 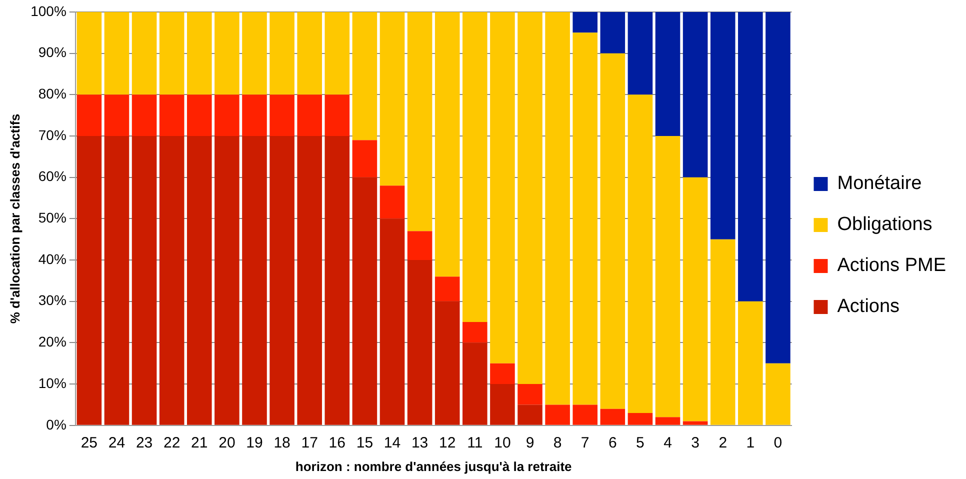 I want to click on x-tick-label: 2, so click(x=723, y=443).